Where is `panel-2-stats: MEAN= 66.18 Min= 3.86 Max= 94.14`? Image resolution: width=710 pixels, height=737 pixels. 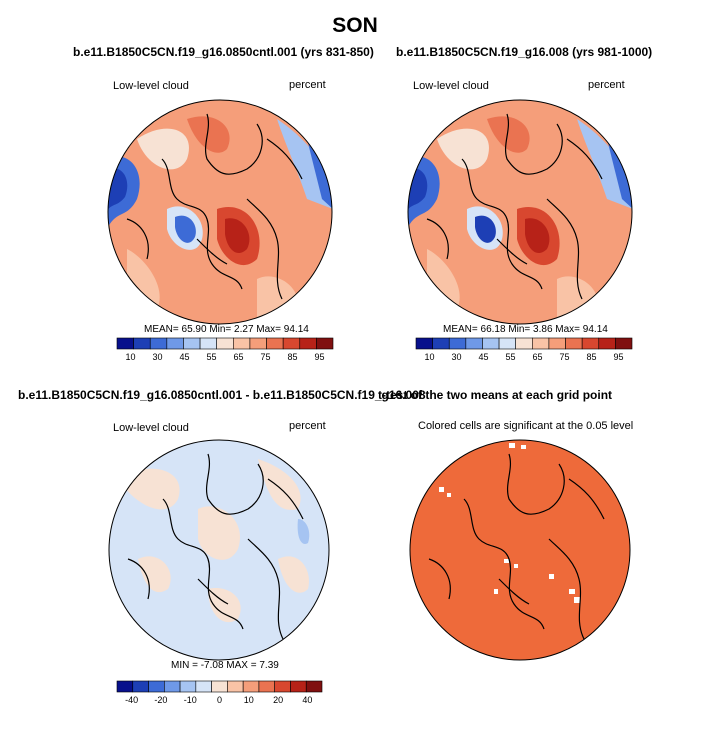 panel-2-stats: MEAN= 66.18 Min= 3.86 Max= 94.14 is located at coordinates (525, 329).